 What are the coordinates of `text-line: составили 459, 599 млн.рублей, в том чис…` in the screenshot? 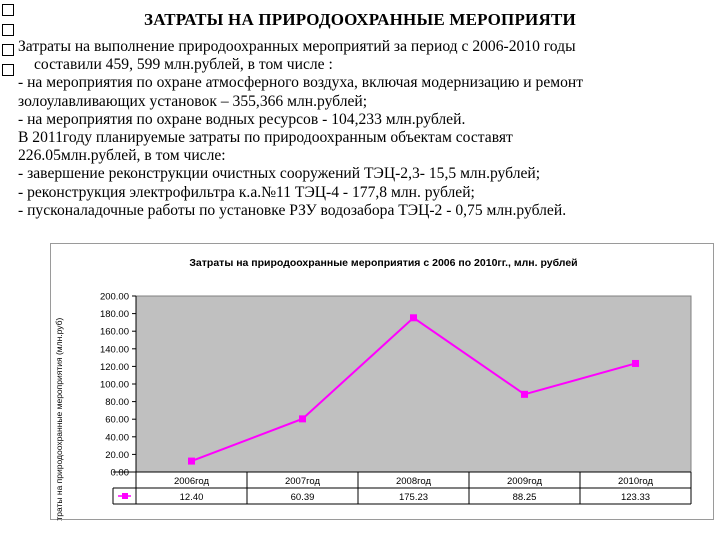 It's located at (183, 65).